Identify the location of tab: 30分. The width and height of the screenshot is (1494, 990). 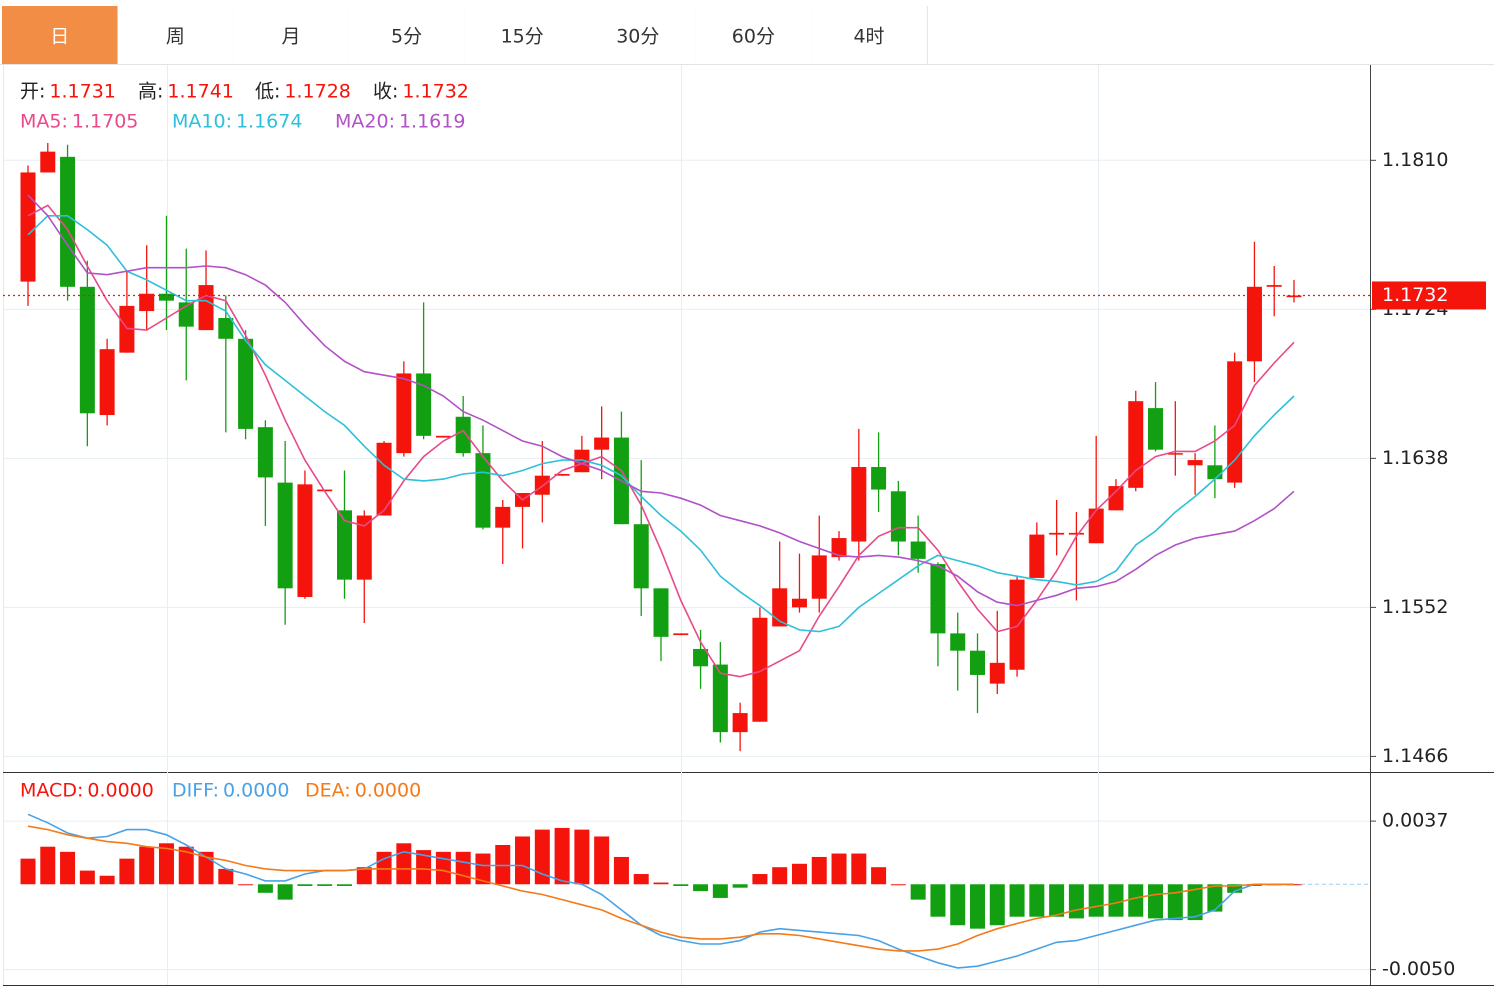
(638, 35).